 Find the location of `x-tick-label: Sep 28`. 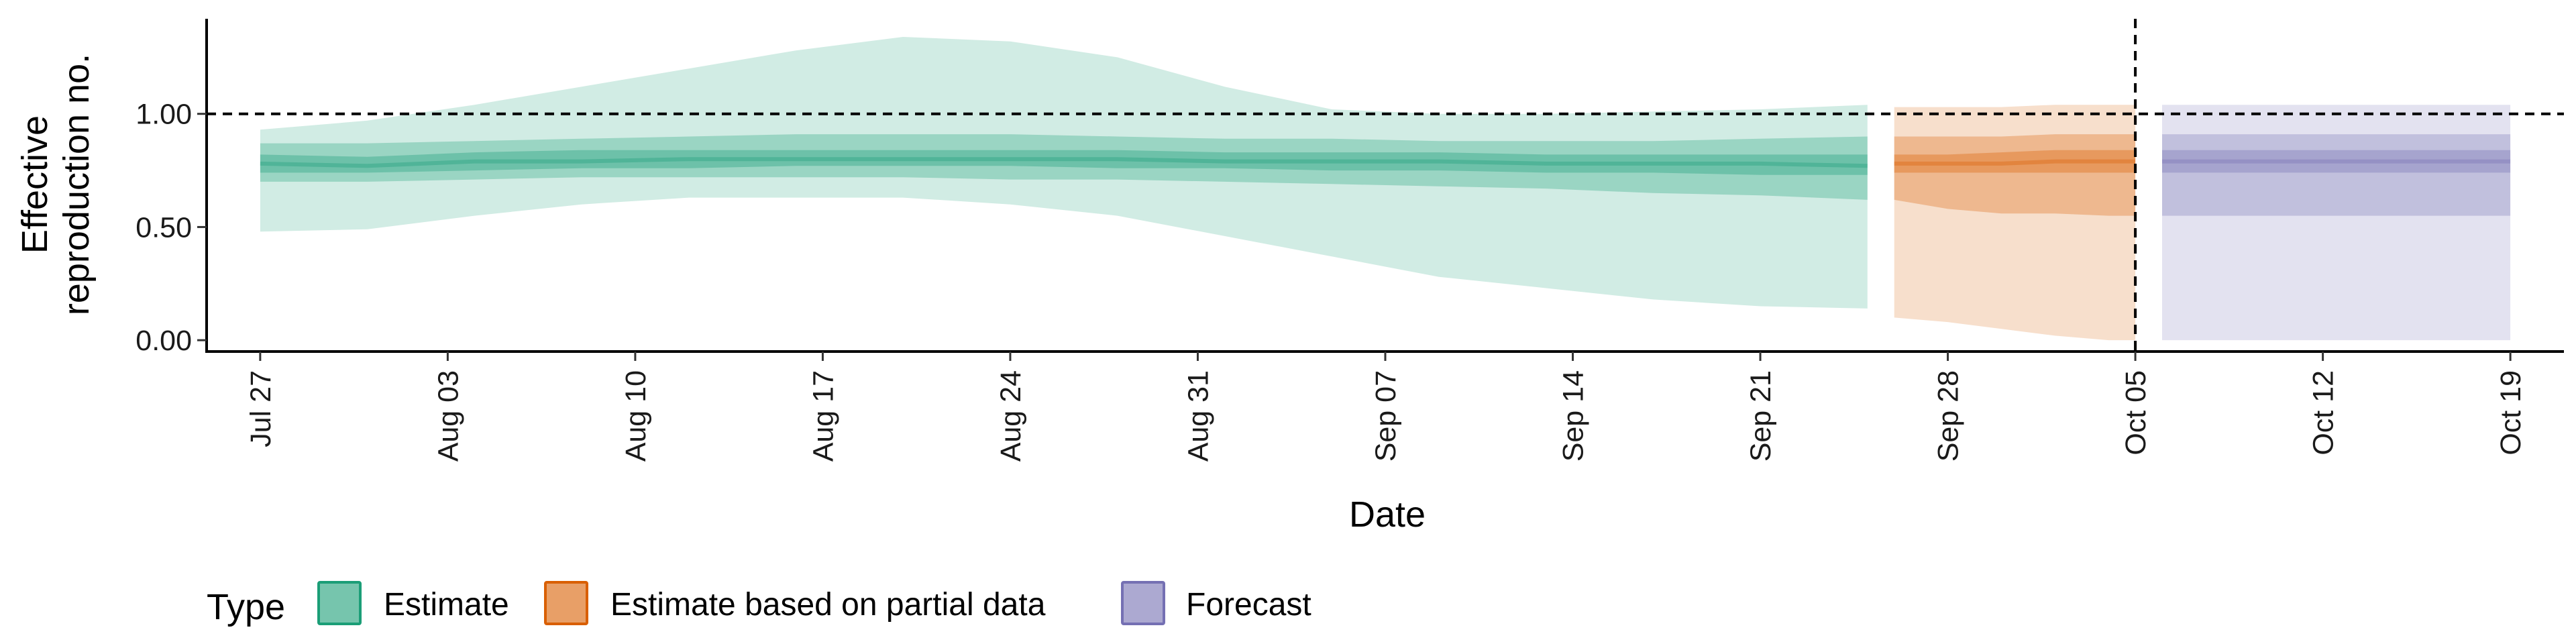

x-tick-label: Sep 28 is located at coordinates (1949, 416).